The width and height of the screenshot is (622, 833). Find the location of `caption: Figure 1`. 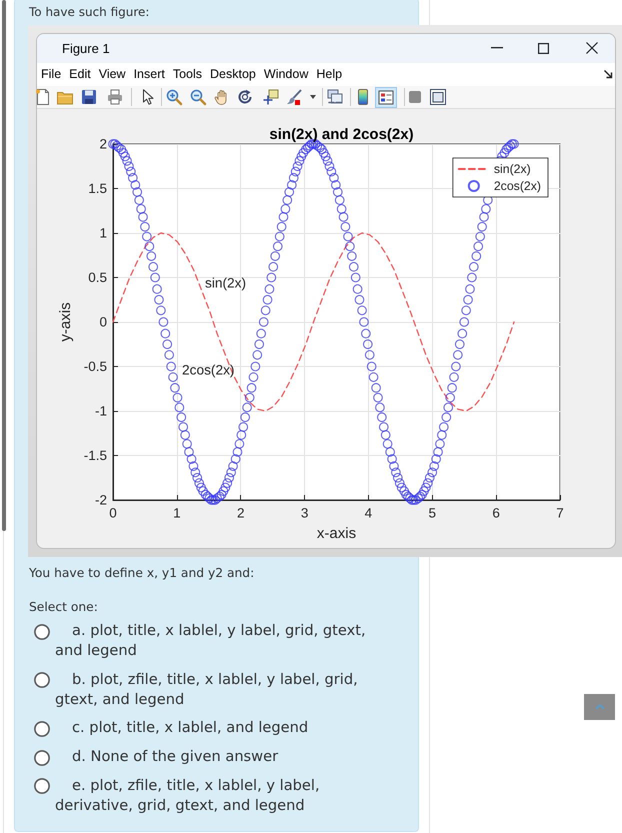

caption: Figure 1 is located at coordinates (86, 49).